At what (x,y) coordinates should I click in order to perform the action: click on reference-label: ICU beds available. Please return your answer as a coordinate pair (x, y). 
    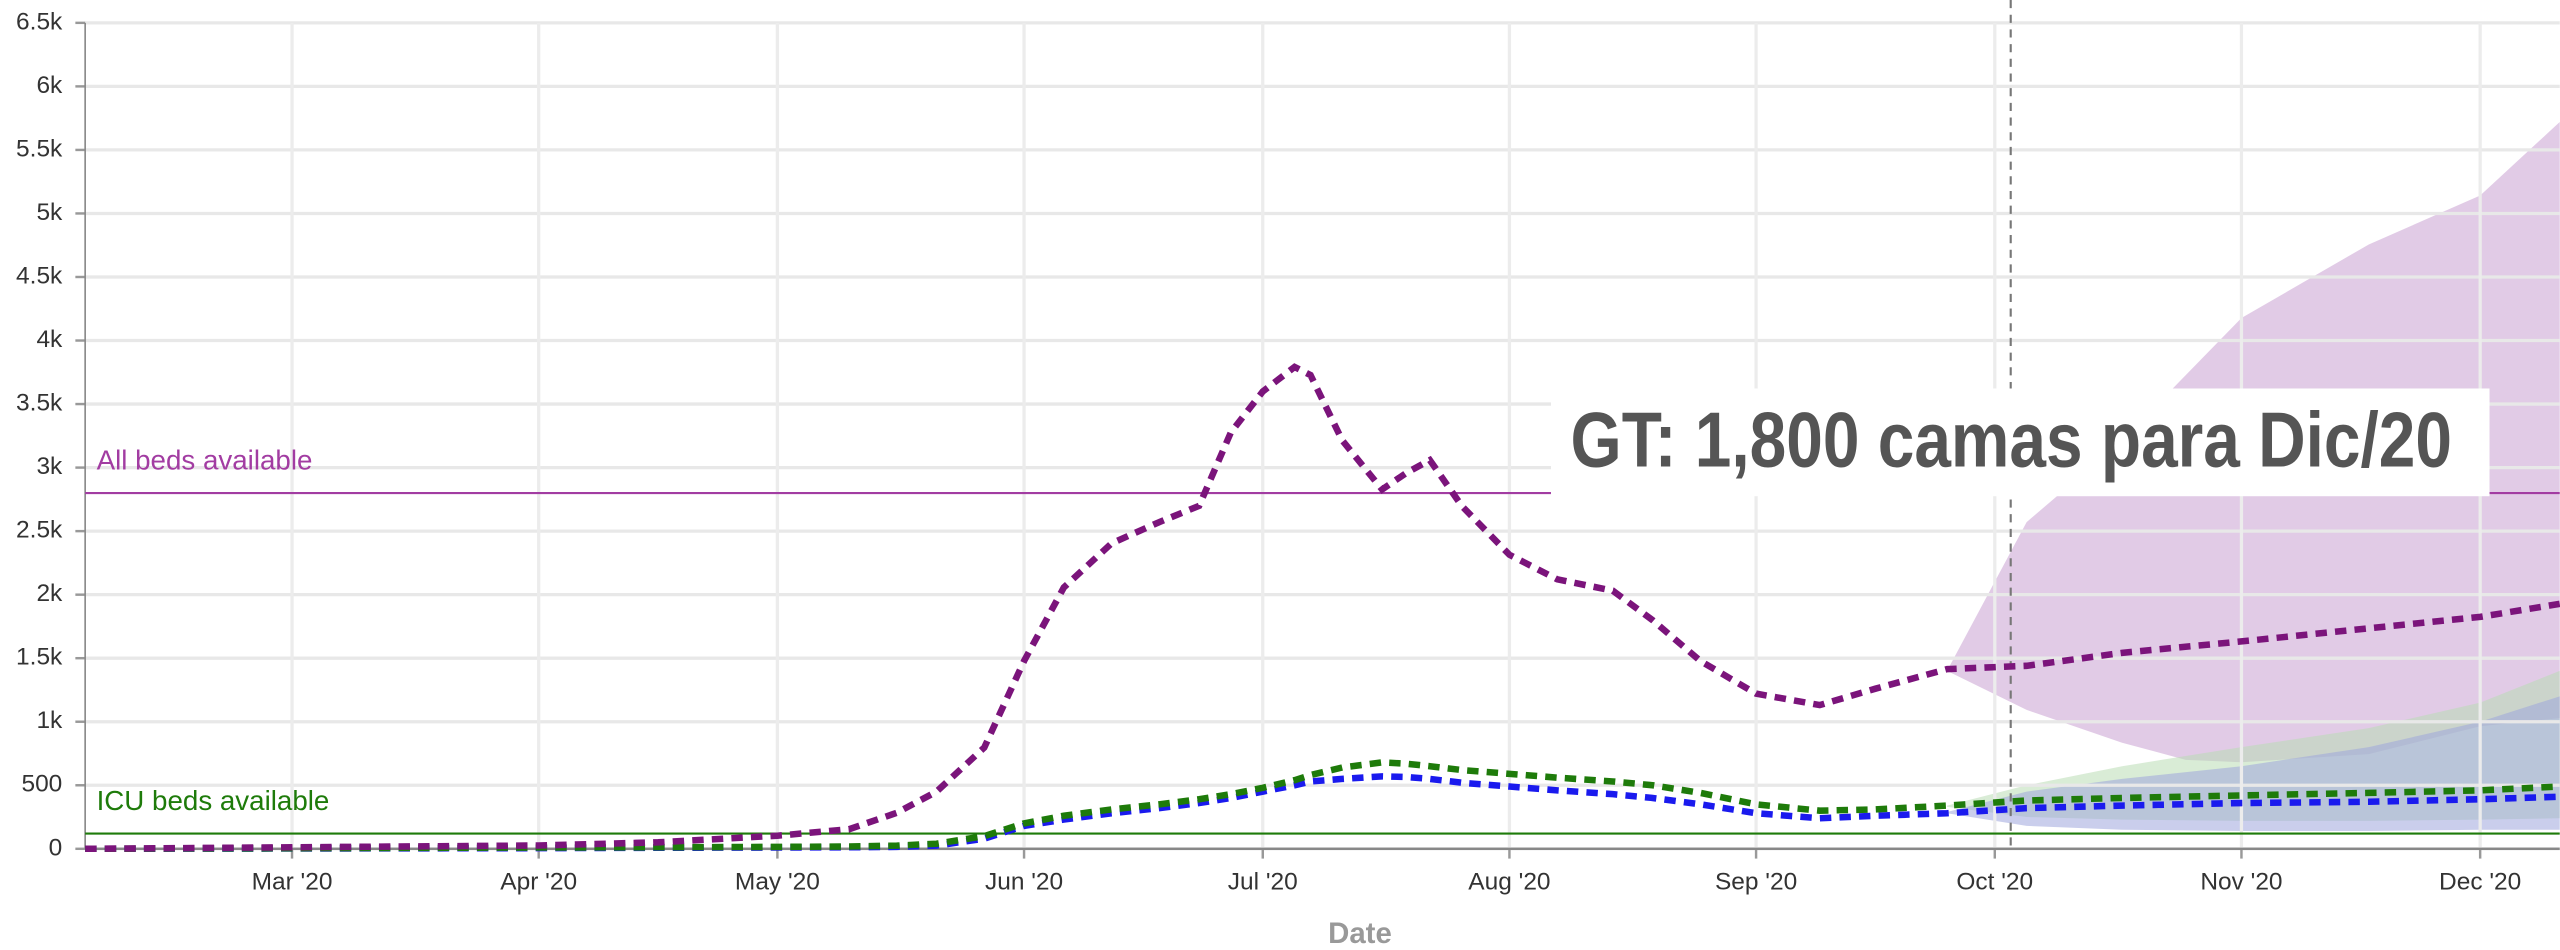
    Looking at the image, I should click on (213, 800).